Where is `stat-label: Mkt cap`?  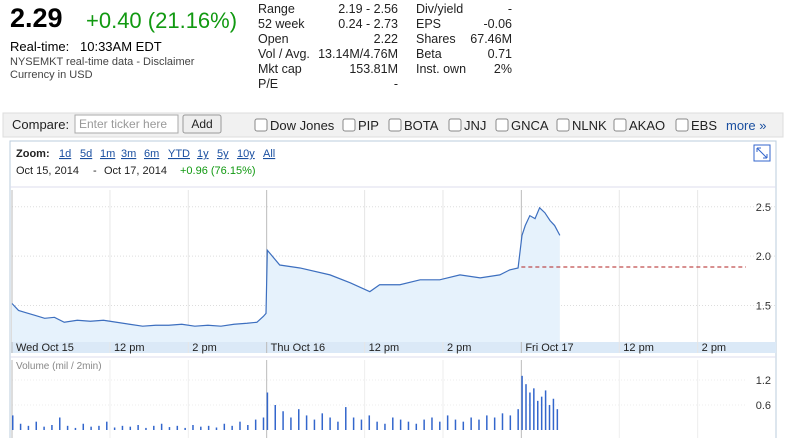 stat-label: Mkt cap is located at coordinates (280, 69).